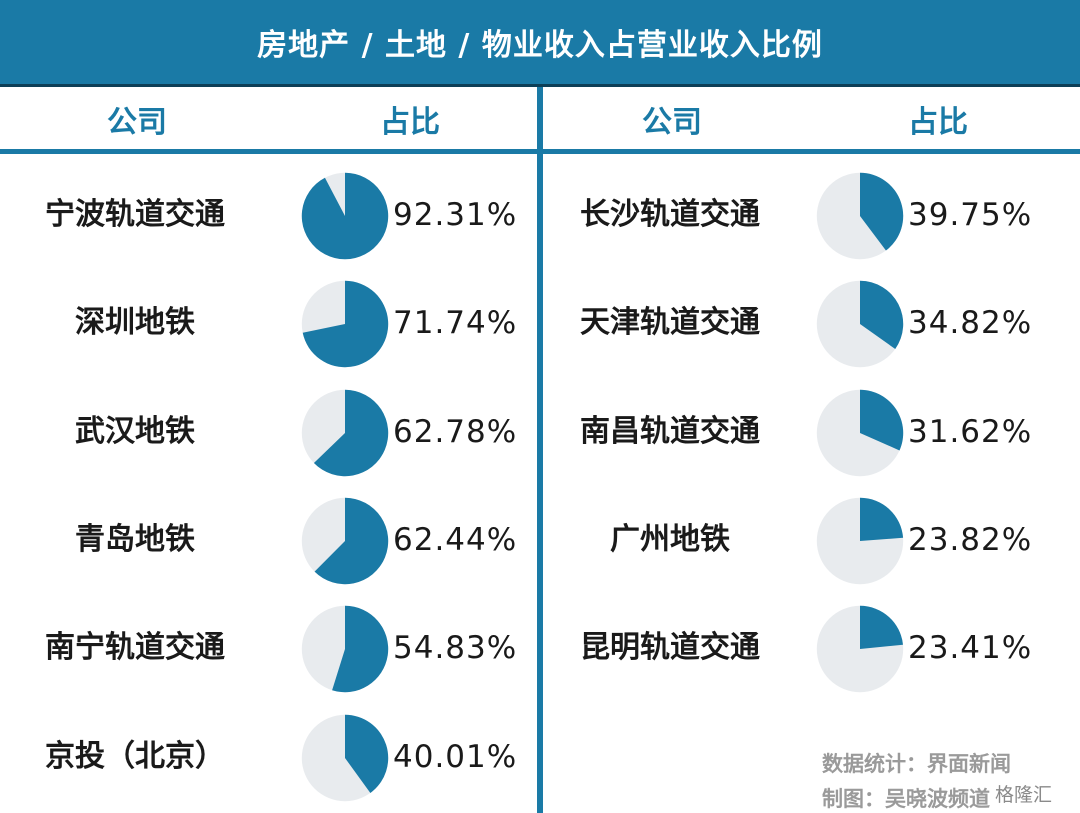 Image resolution: width=1080 pixels, height=813 pixels. I want to click on left-company-header: 公司, so click(137, 122).